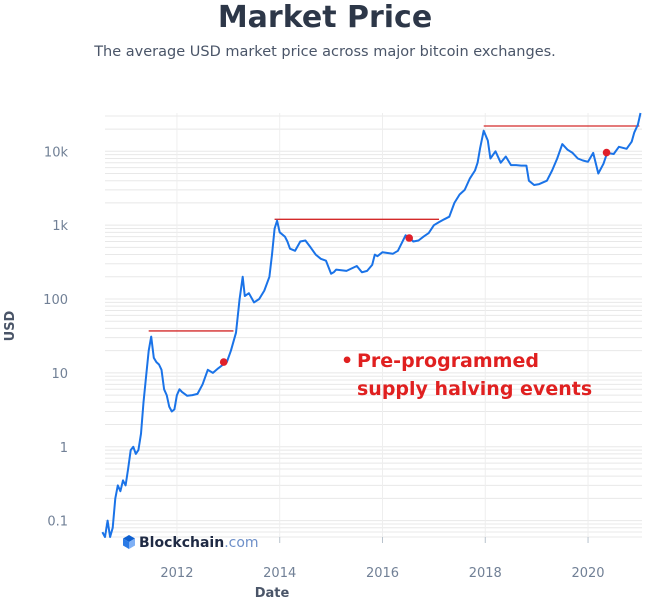 The height and width of the screenshot is (608, 650). Describe the element at coordinates (474, 389) in the screenshot. I see `annotation-line-2: supply halving events` at that location.